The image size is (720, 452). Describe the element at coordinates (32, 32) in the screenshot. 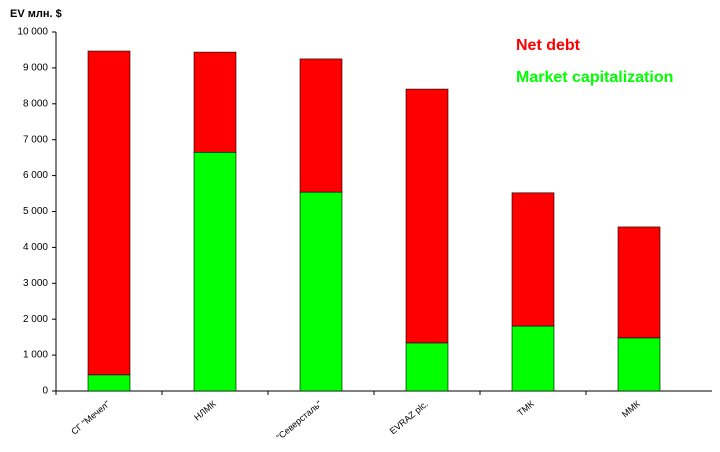

I see `y-tick-label: 10 000` at that location.